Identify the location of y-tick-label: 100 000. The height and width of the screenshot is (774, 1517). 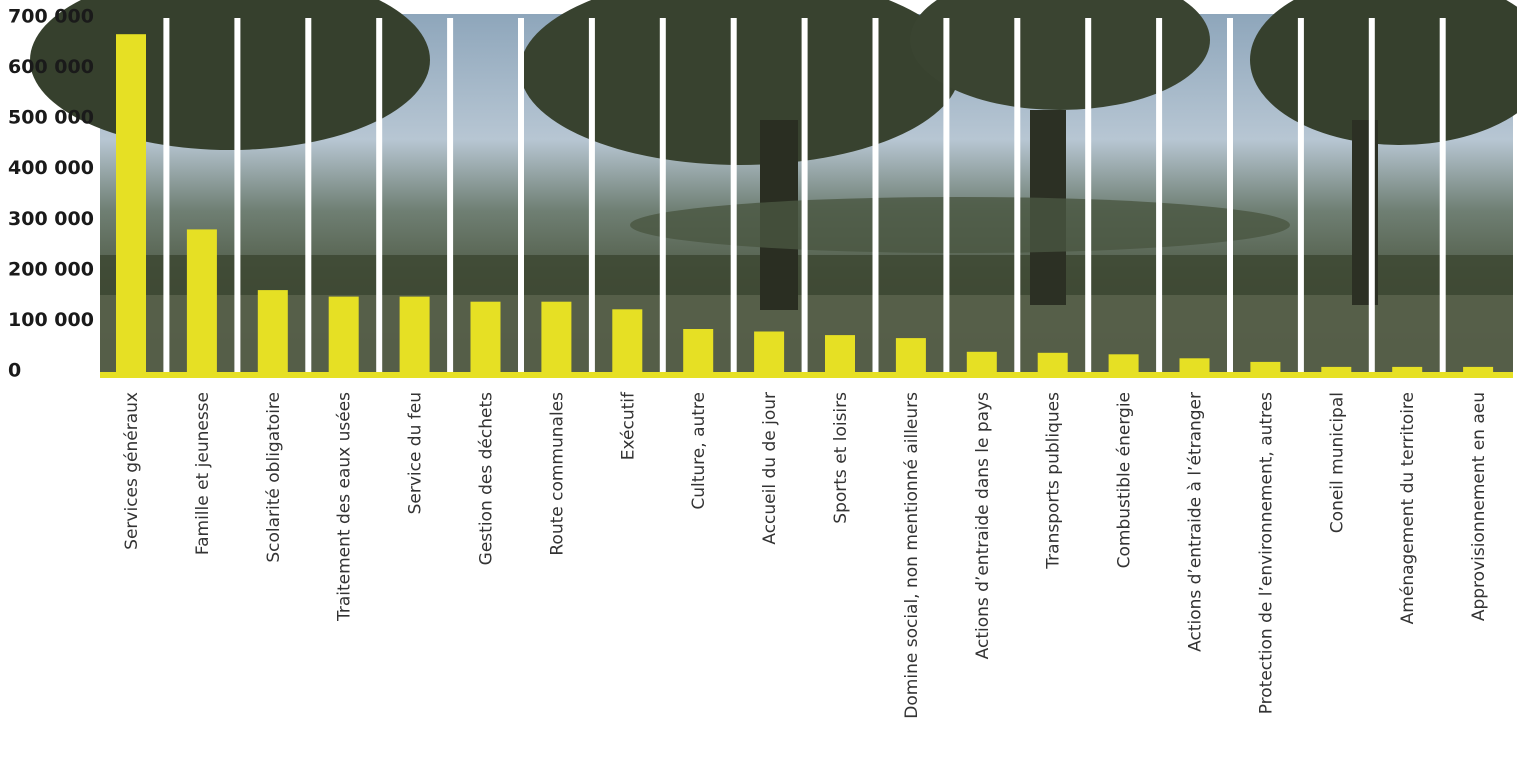
(51, 320).